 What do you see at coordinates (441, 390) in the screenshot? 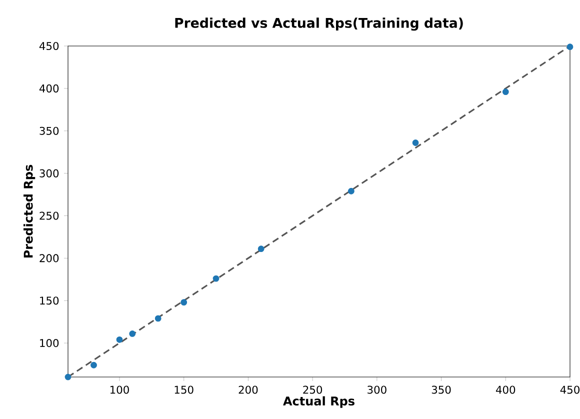
I see `x-tick-label: 350` at bounding box center [441, 390].